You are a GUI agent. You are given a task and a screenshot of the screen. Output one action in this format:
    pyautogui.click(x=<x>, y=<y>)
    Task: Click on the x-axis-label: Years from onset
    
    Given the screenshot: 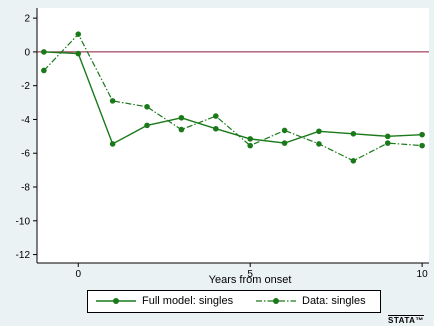 What is the action you would take?
    pyautogui.click(x=250, y=280)
    